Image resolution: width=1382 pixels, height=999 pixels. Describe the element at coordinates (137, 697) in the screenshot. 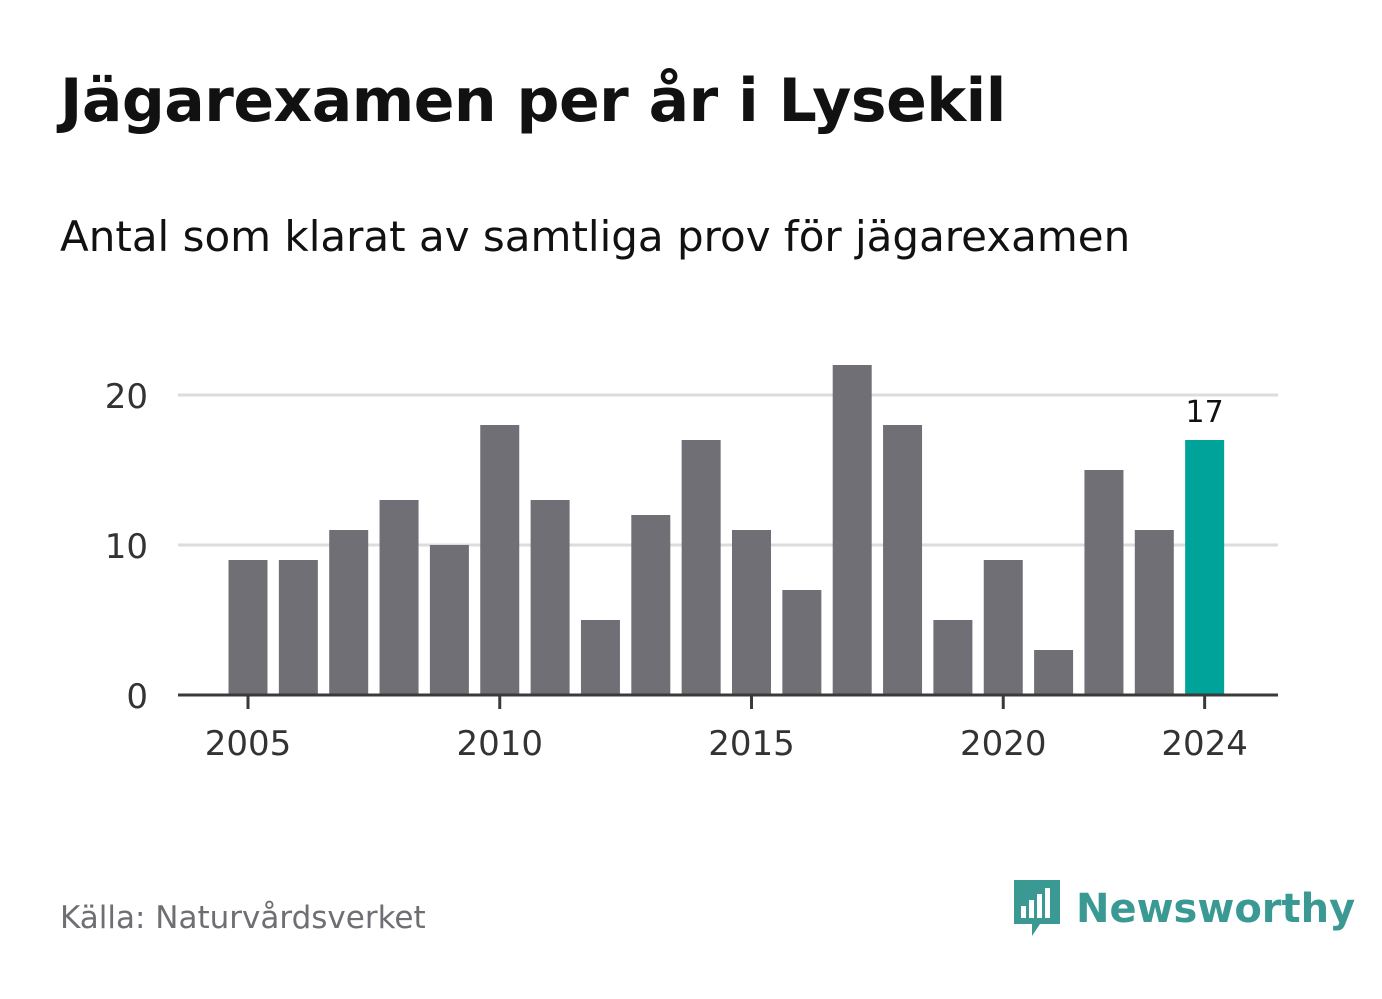

I see `y-tick-label: 0` at that location.